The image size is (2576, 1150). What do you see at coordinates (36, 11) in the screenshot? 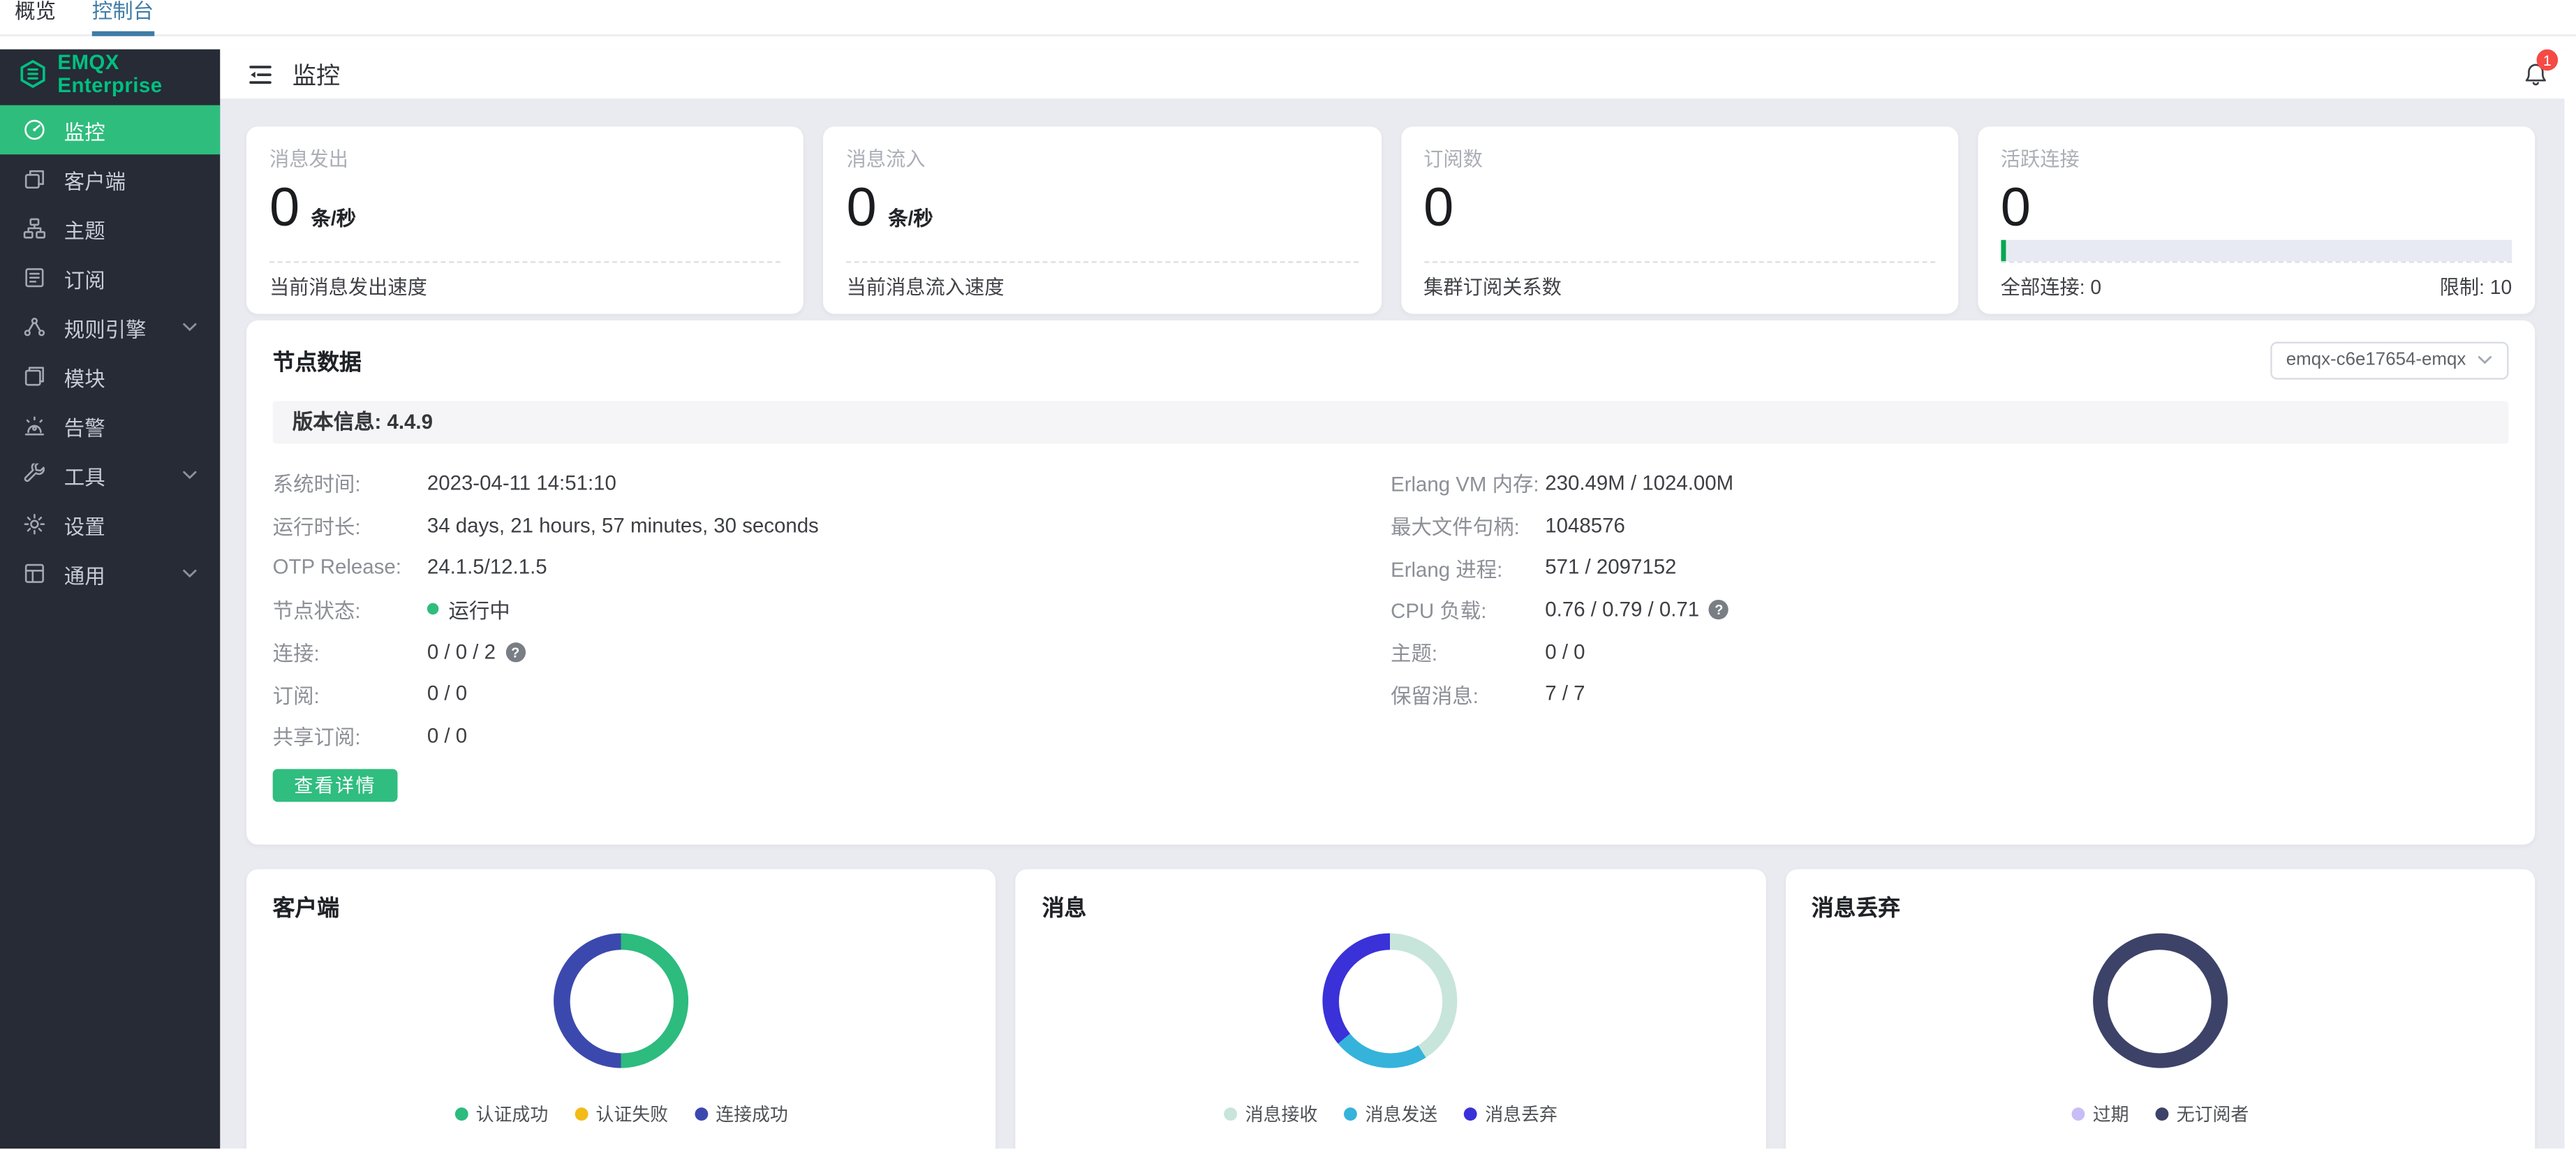
I see `tab-overview: 概览` at bounding box center [36, 11].